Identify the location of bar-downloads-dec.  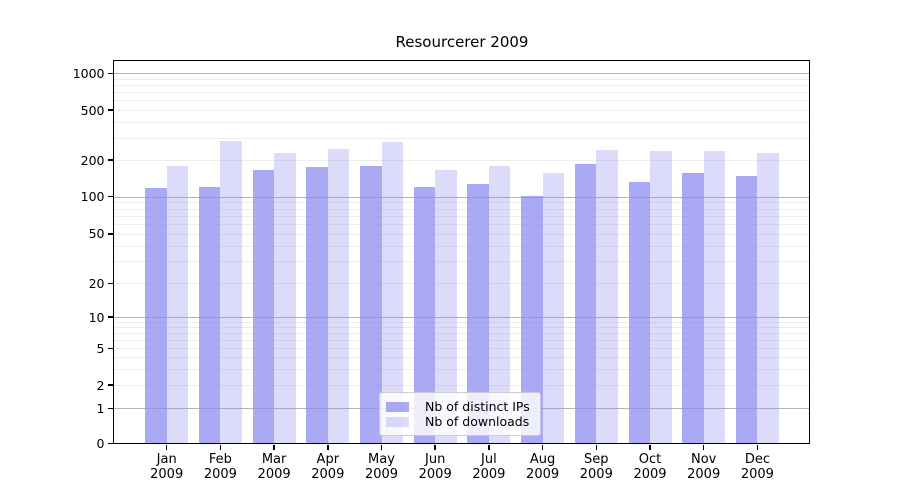
(768, 298).